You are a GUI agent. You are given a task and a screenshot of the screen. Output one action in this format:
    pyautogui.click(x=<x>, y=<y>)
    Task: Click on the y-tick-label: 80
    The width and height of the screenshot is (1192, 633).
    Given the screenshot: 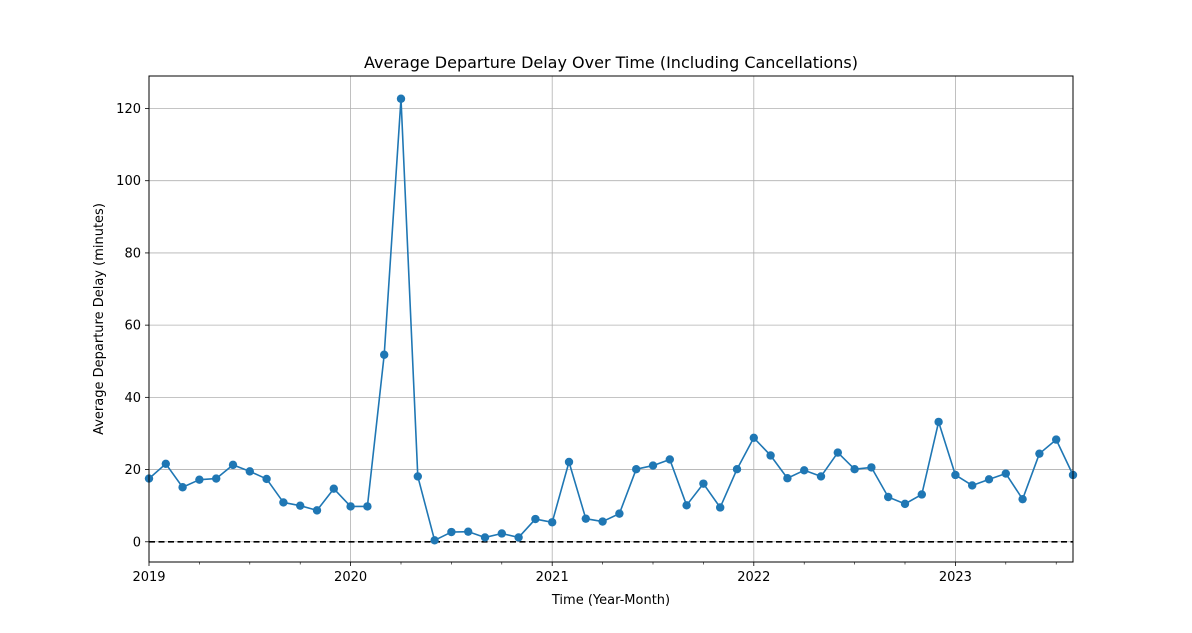 What is the action you would take?
    pyautogui.click(x=132, y=253)
    